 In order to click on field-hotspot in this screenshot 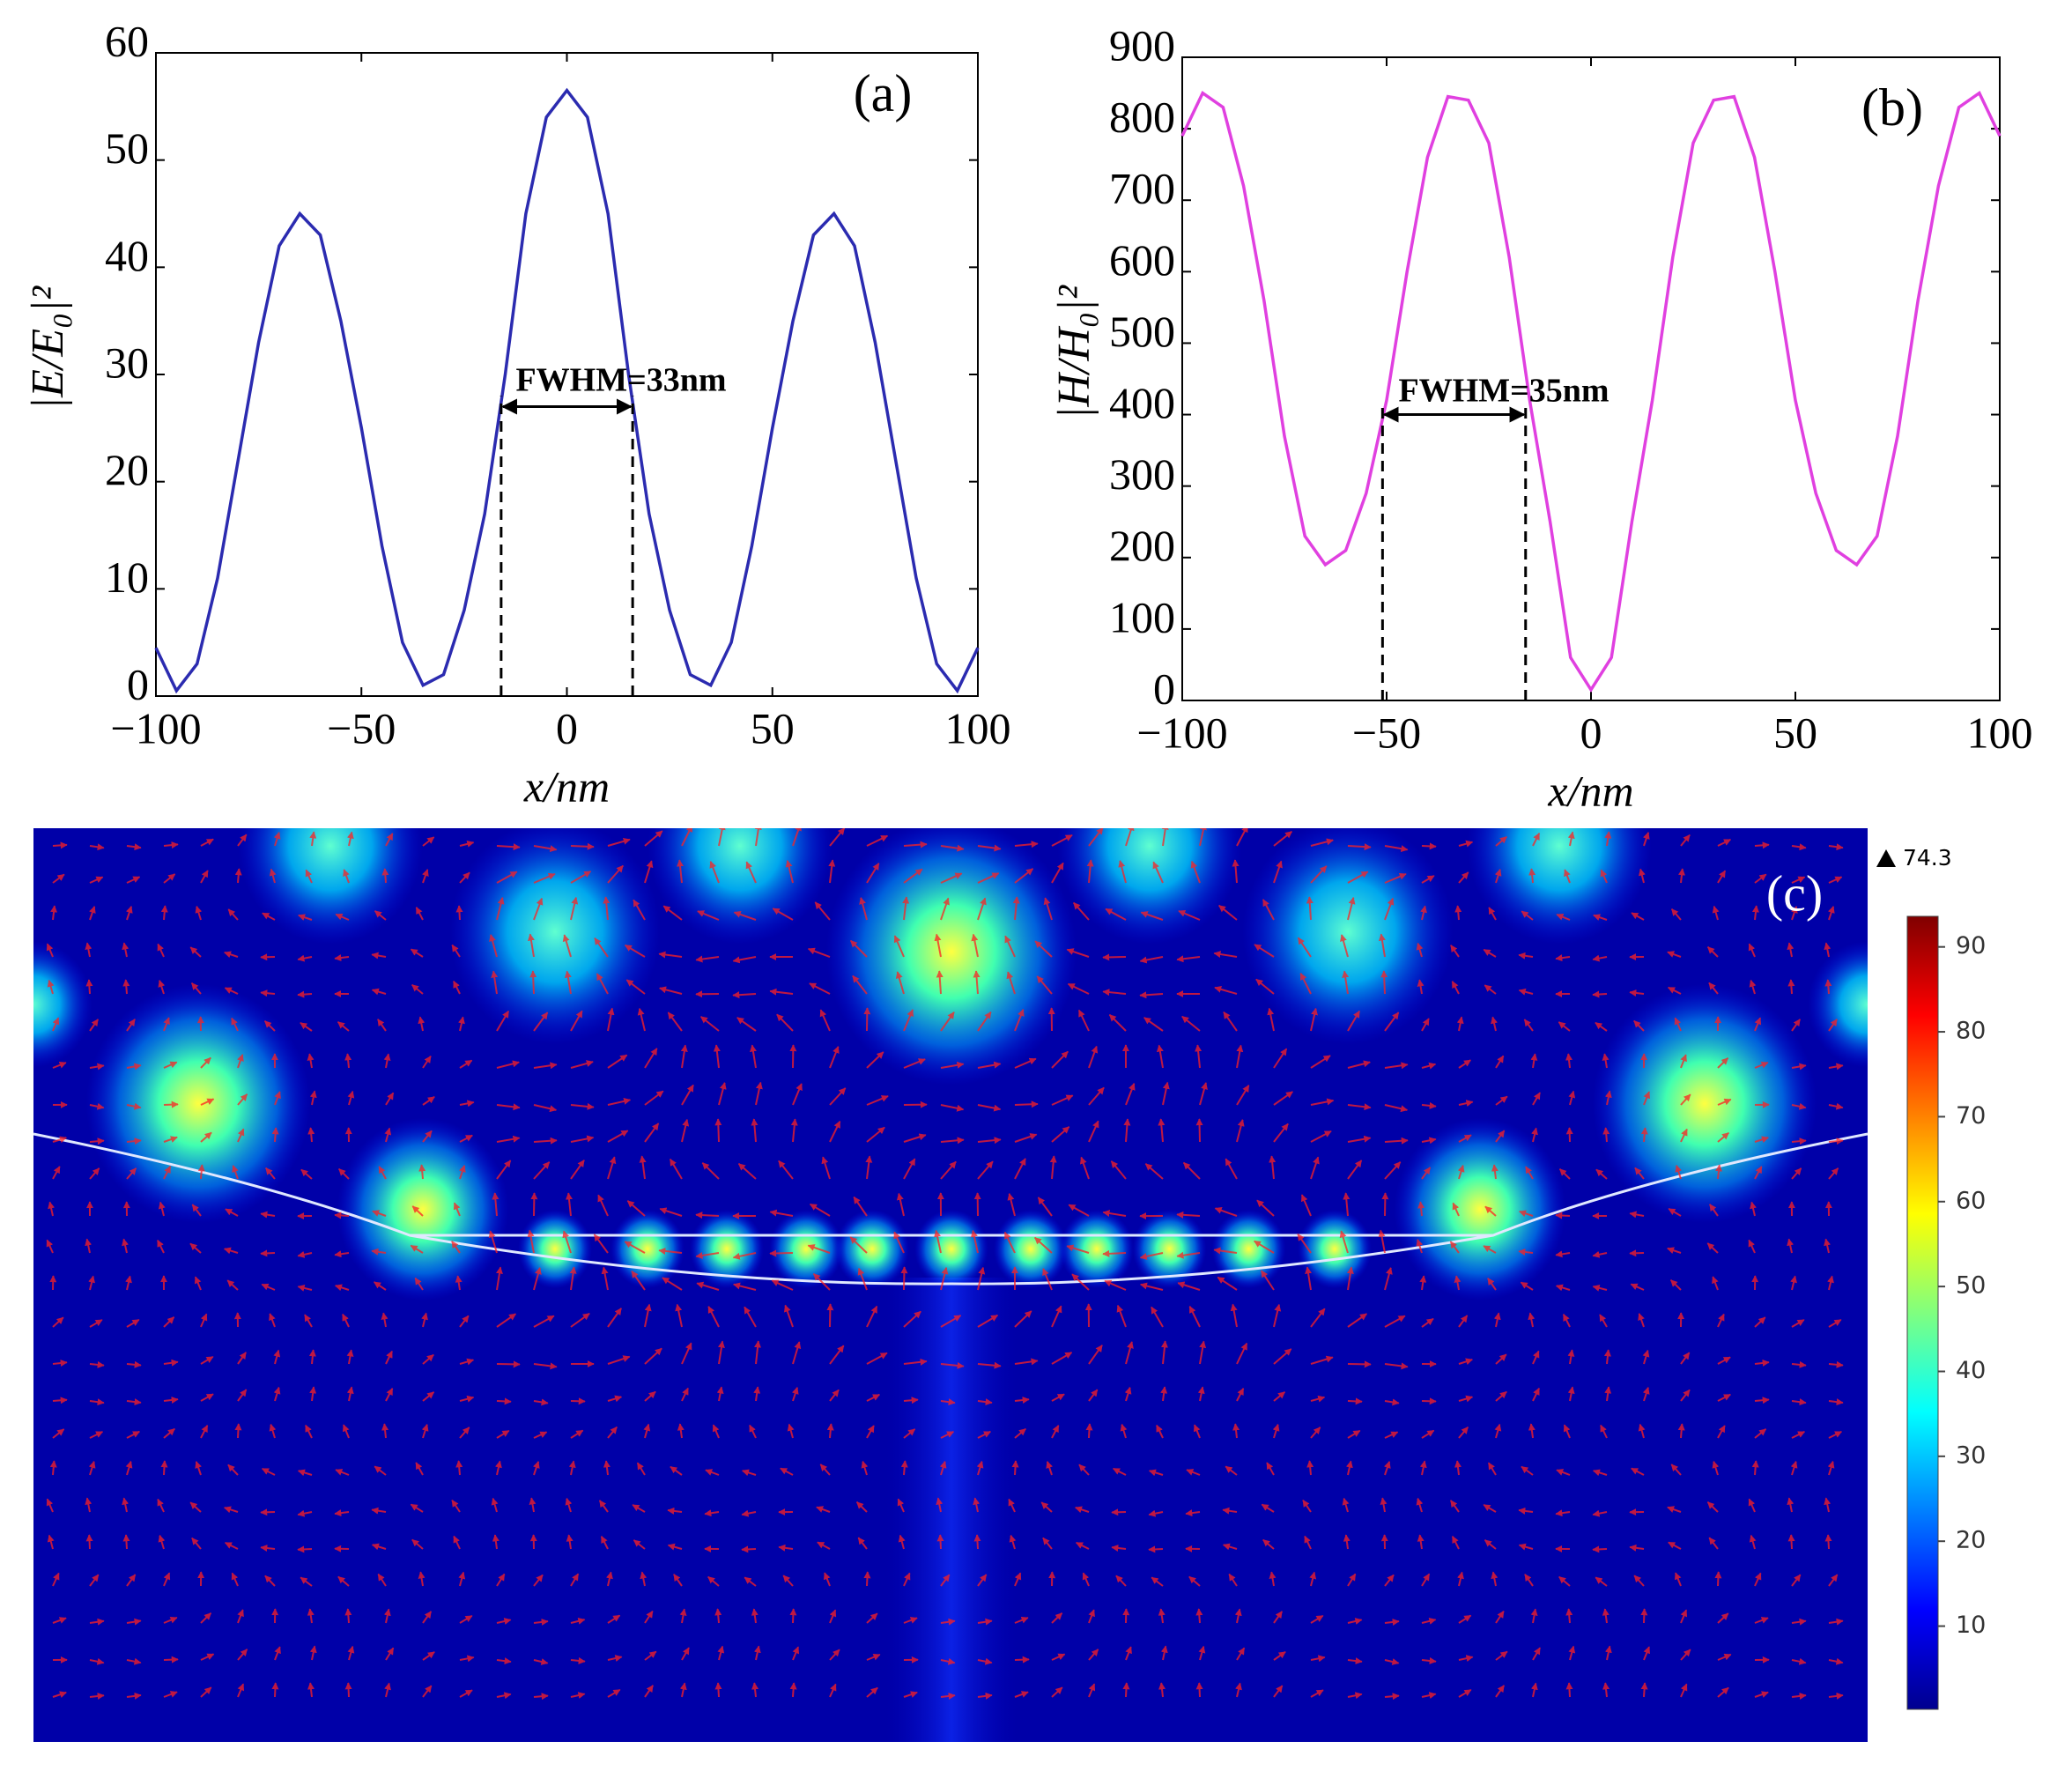, I will do `click(1248, 1249)`.